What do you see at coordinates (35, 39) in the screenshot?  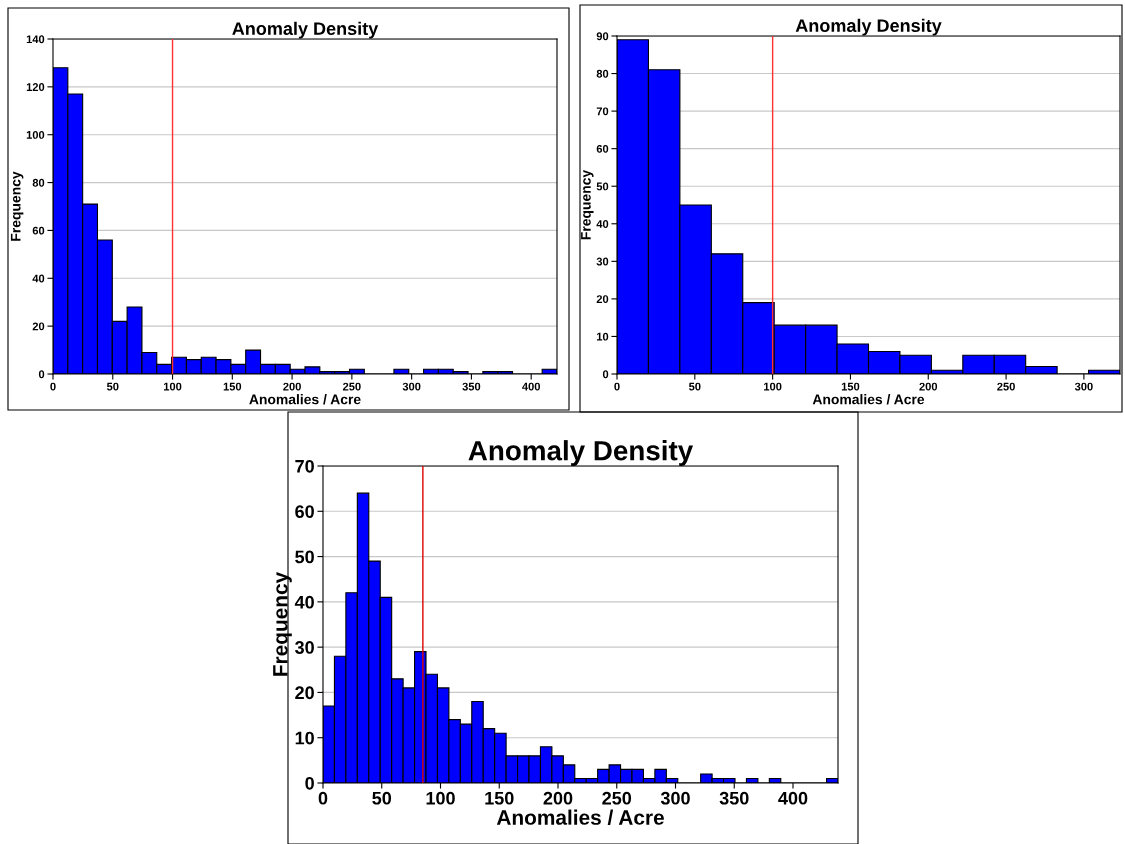 I see `y-tick-label: 140` at bounding box center [35, 39].